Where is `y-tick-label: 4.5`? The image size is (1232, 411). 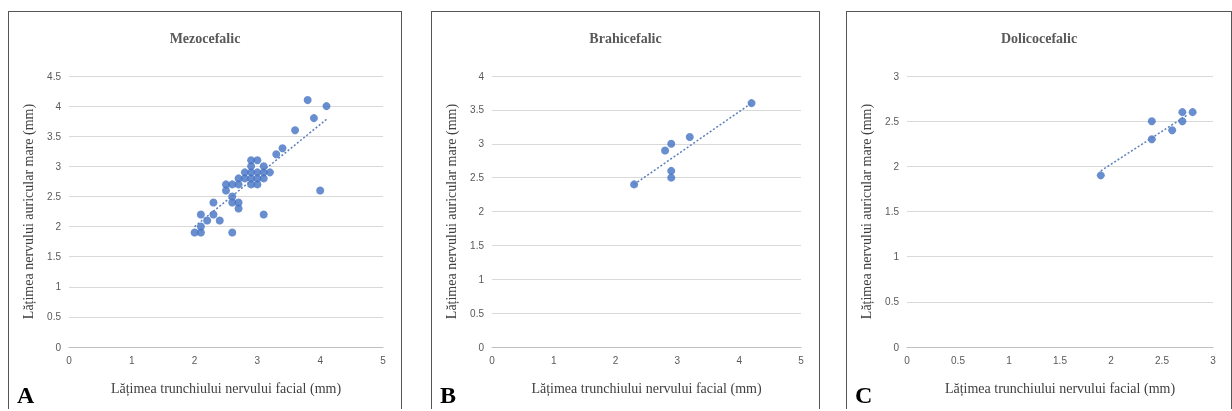 y-tick-label: 4.5 is located at coordinates (54, 76).